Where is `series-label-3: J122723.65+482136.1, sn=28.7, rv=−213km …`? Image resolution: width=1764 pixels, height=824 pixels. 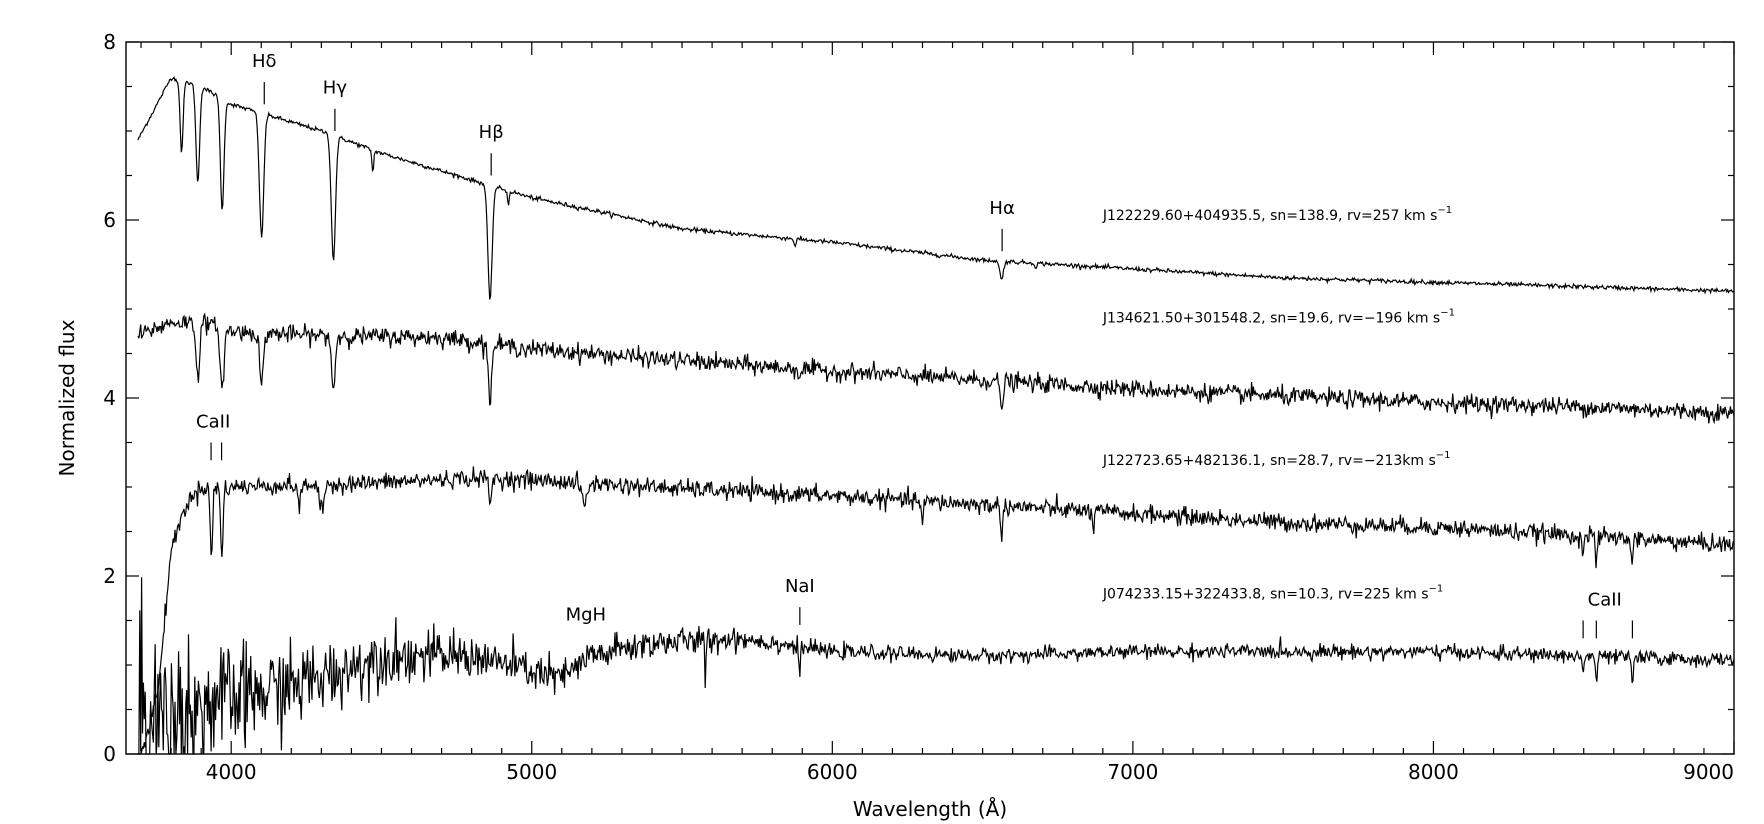 series-label-3: J122723.65+482136.1, sn=28.7, rv=−213km … is located at coordinates (1276, 459).